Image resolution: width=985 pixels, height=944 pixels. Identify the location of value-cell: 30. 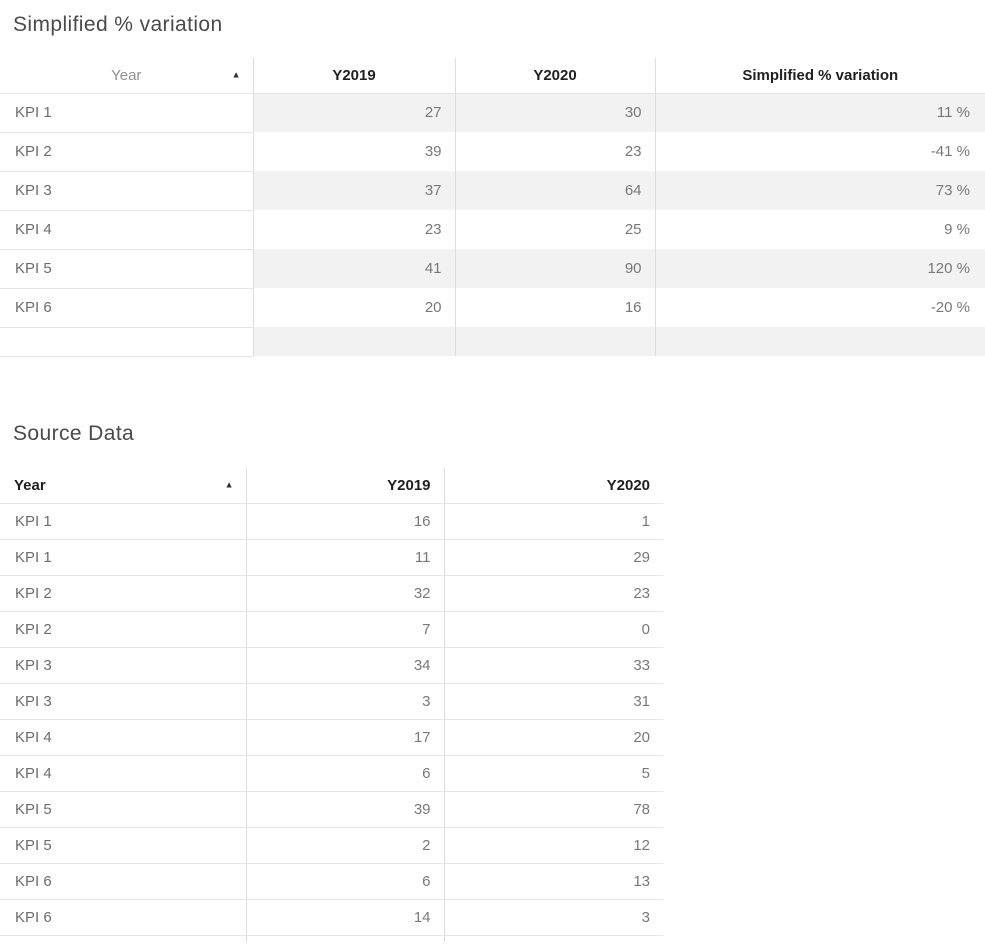
(555, 112).